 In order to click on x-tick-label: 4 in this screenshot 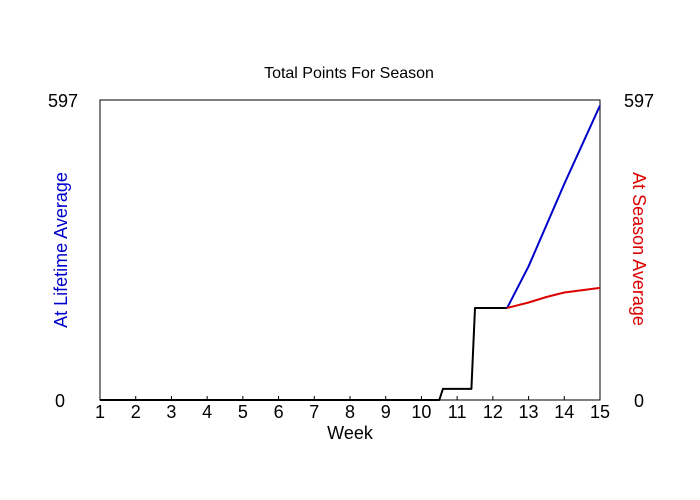, I will do `click(207, 412)`.